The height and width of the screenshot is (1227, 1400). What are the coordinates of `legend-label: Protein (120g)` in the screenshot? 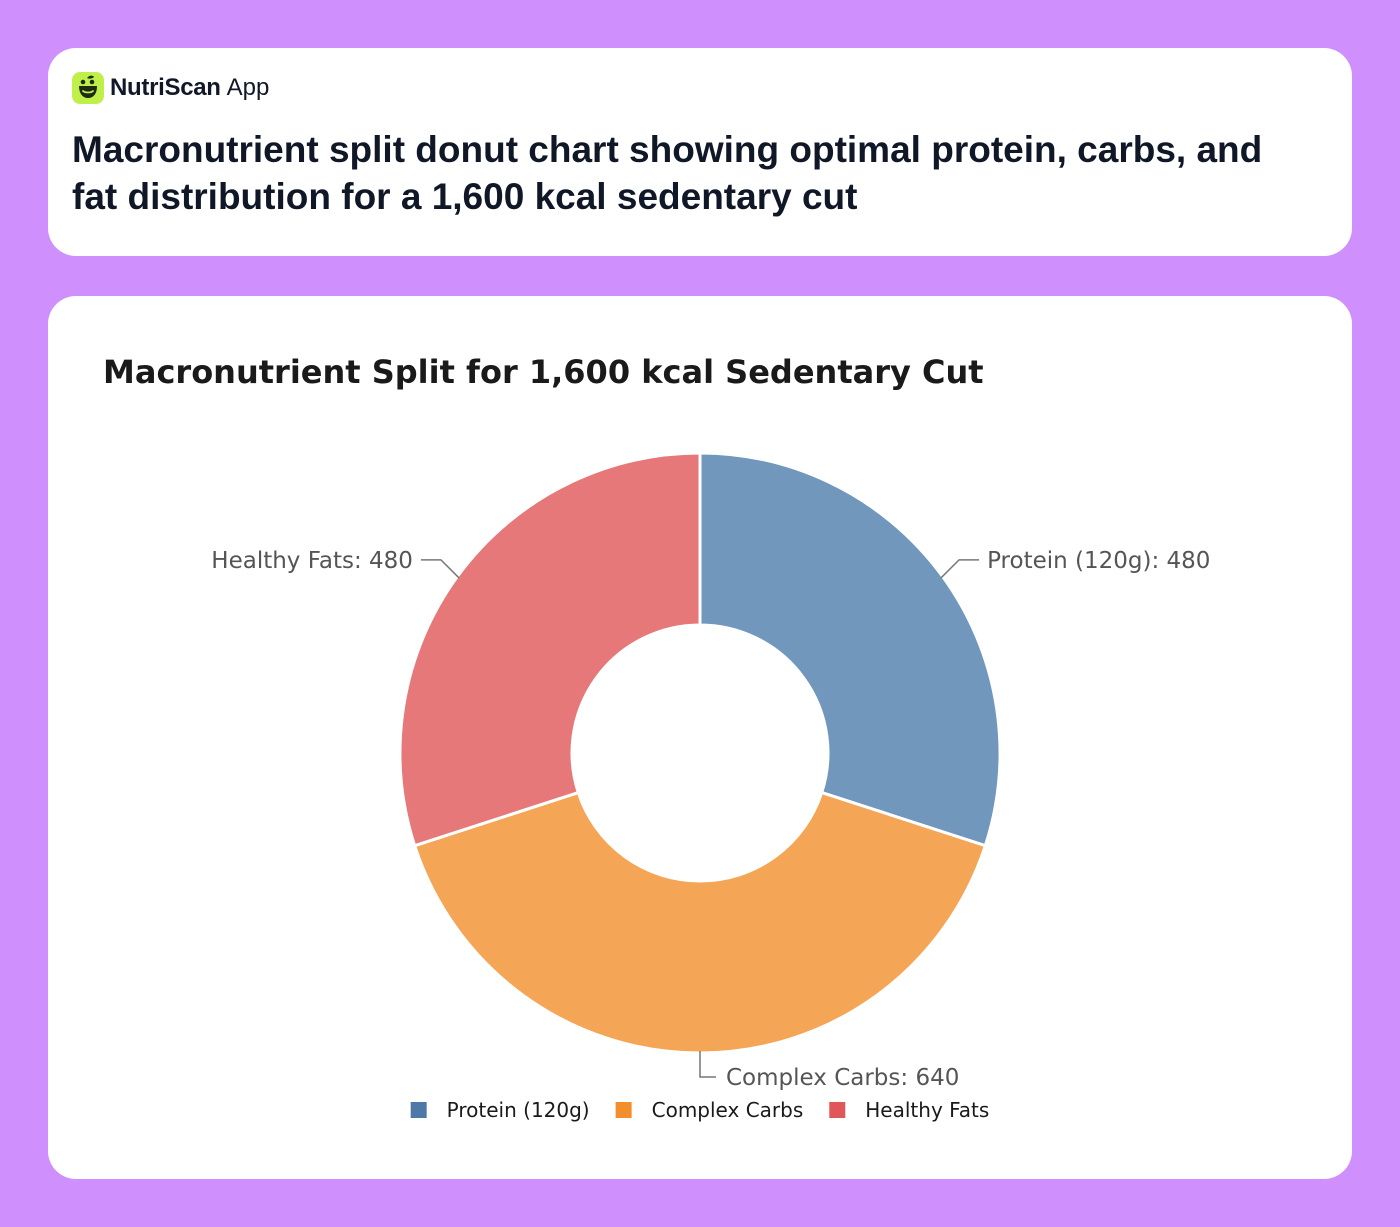 It's located at (518, 1110).